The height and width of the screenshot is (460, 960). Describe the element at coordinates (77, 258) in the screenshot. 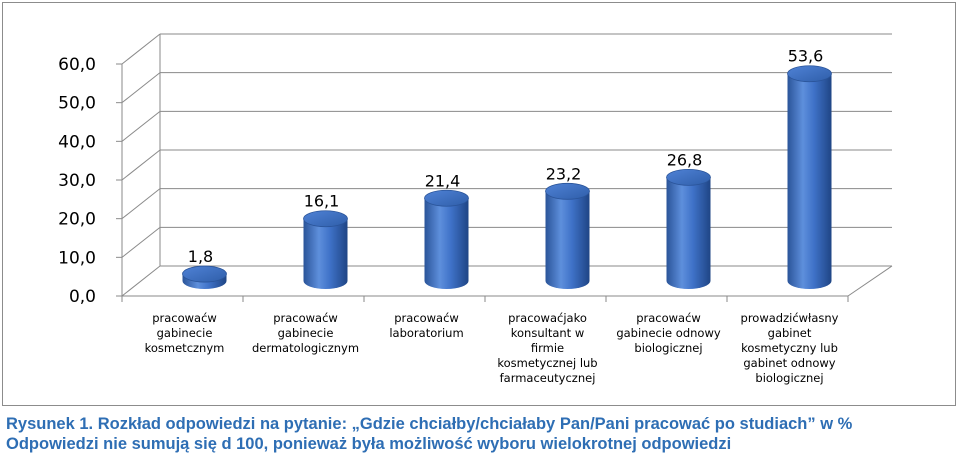

I see `y-tick-label: 10,0` at that location.